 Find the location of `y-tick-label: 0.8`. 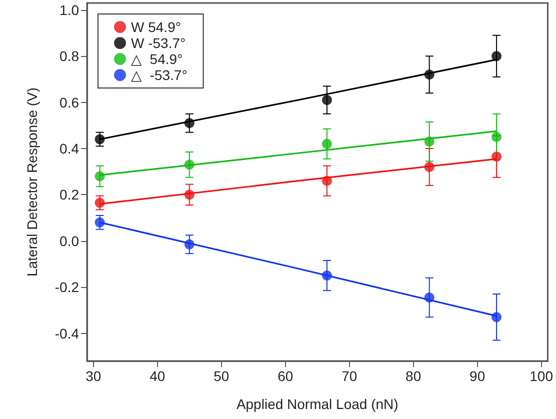

y-tick-label: 0.8 is located at coordinates (70, 56).